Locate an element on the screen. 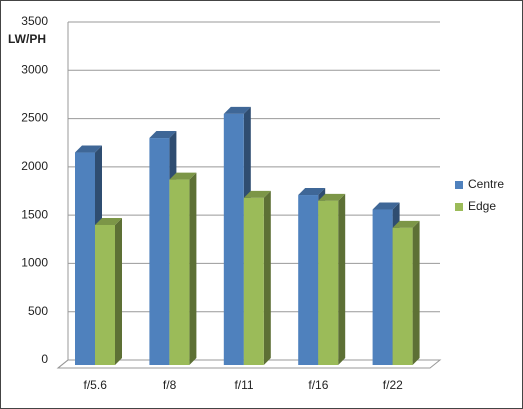  y-tick-label: 2500 is located at coordinates (34, 118).